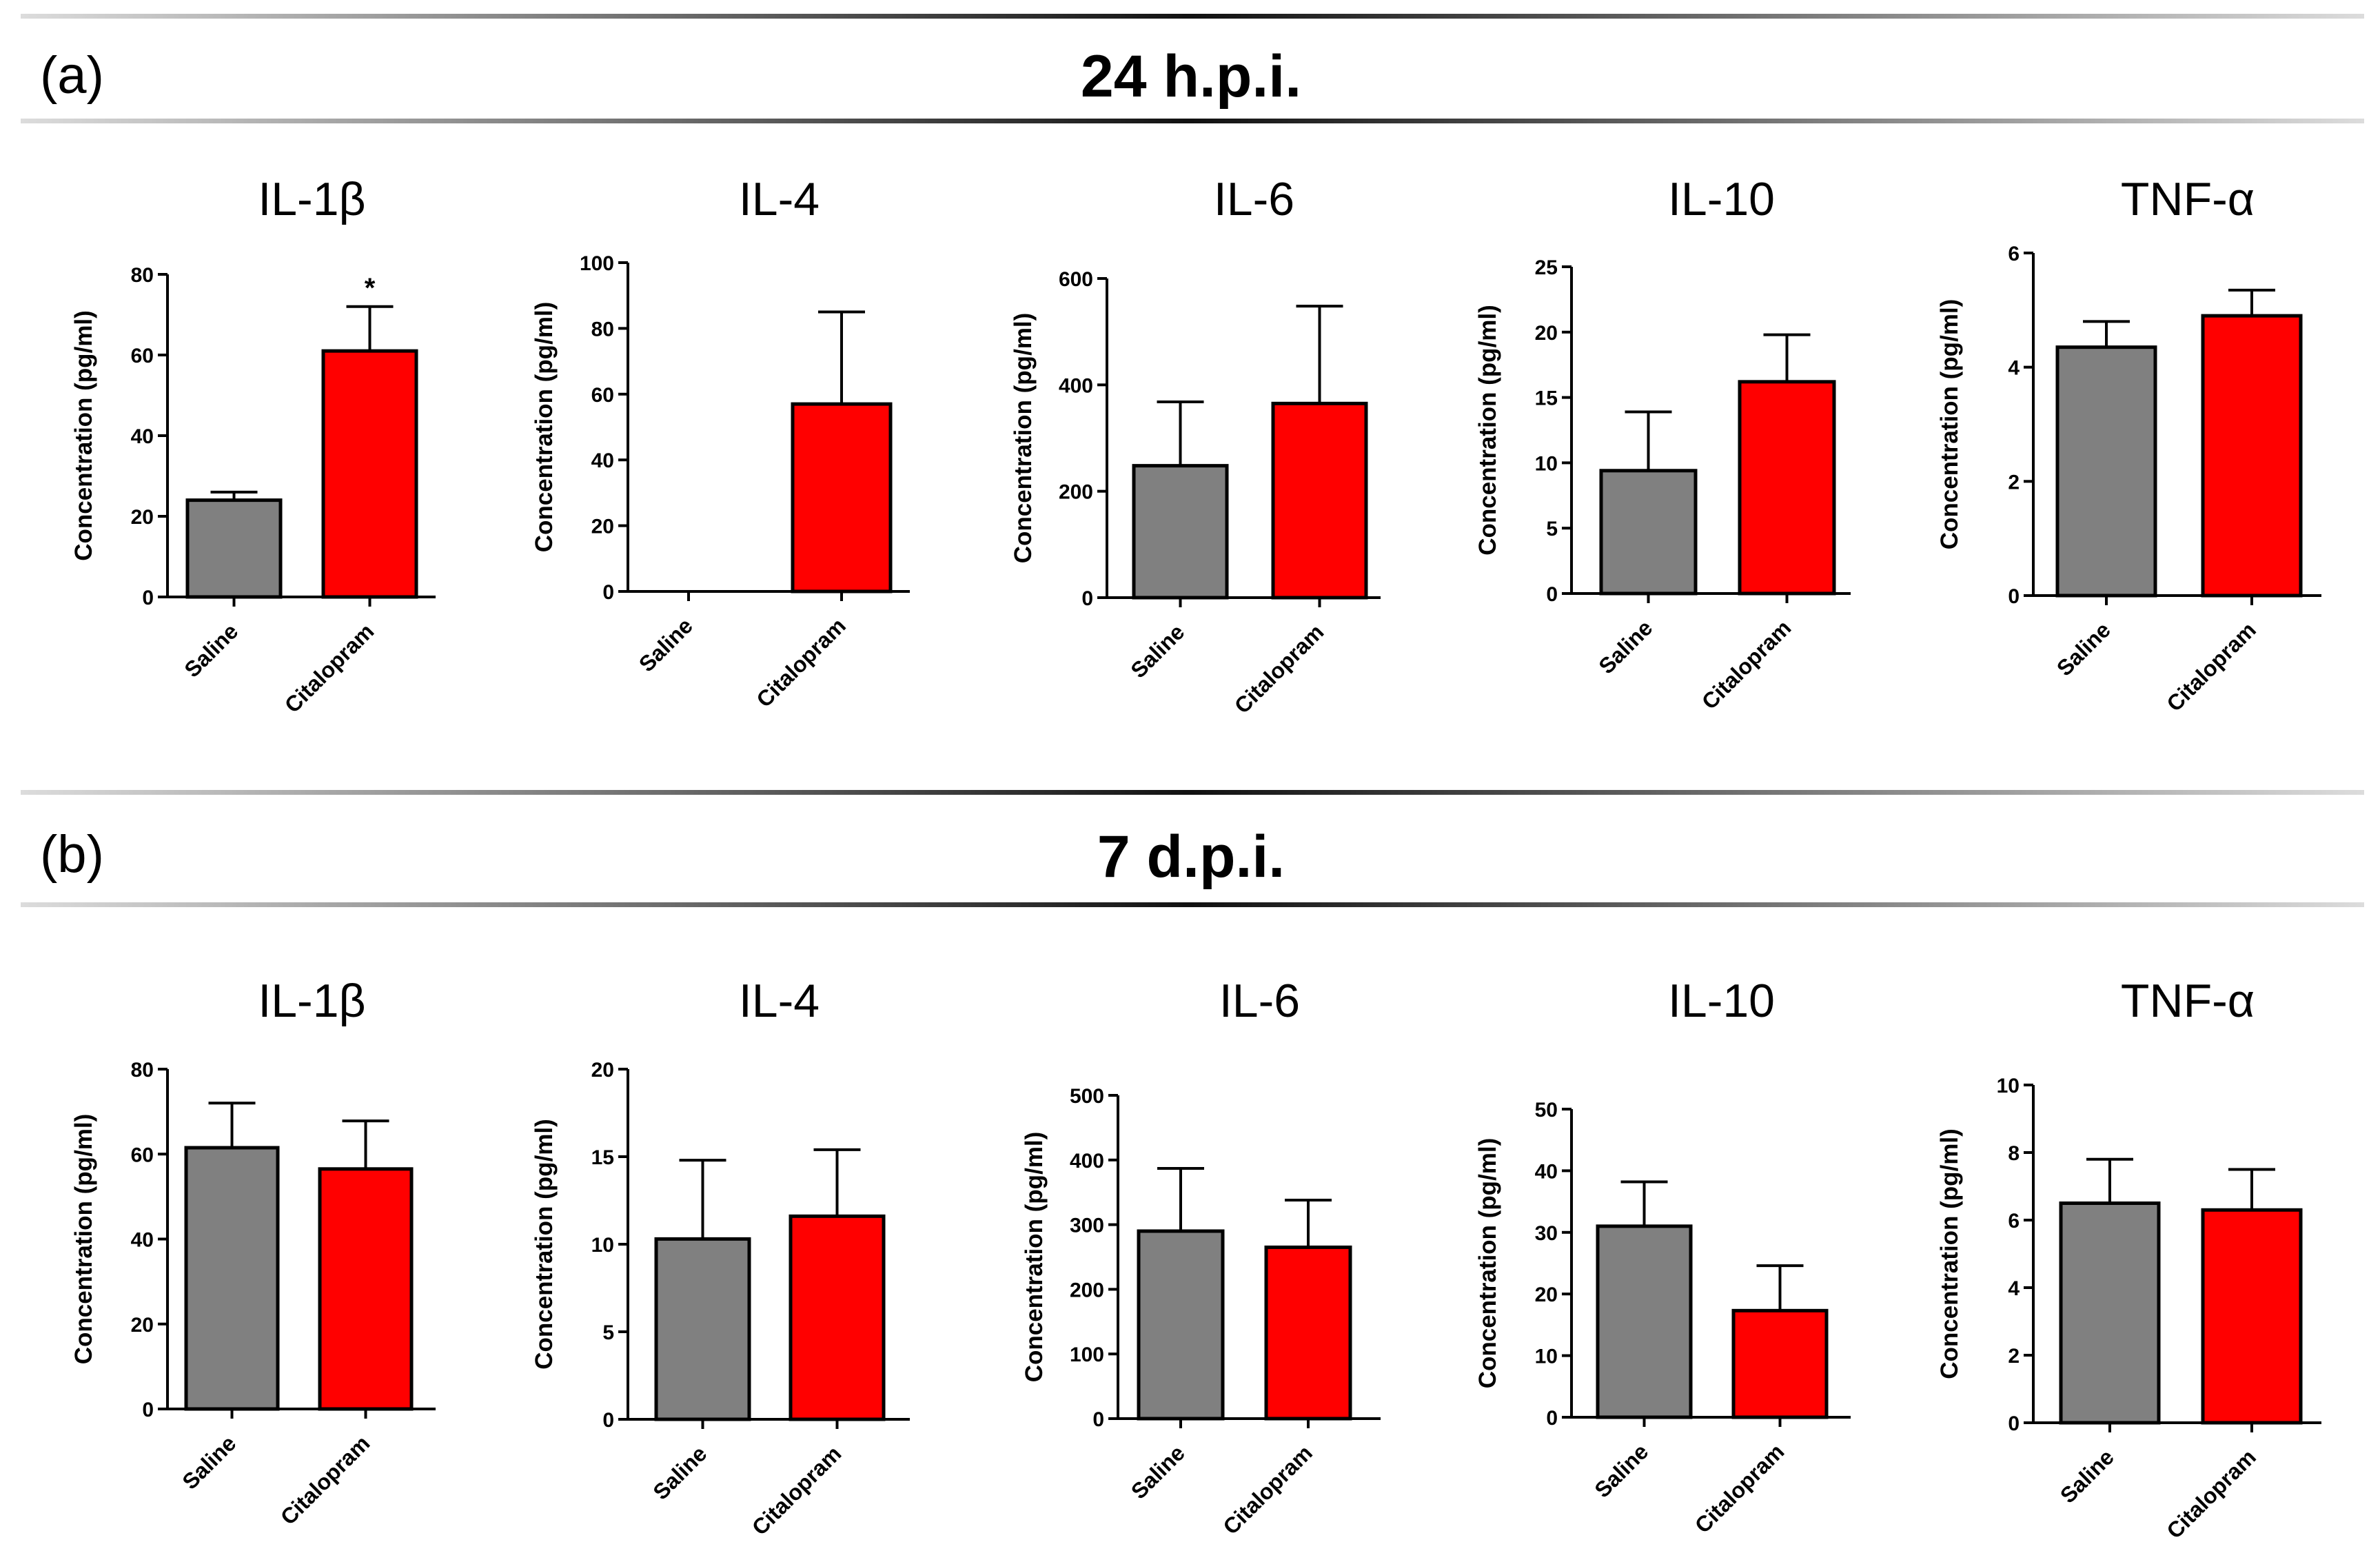 Image resolution: width=2380 pixels, height=1562 pixels. I want to click on section-b-title: 7 d.p.i., so click(1191, 857).